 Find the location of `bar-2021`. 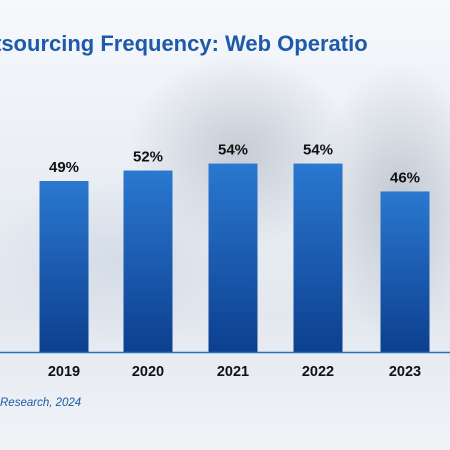

bar-2021 is located at coordinates (233, 257).